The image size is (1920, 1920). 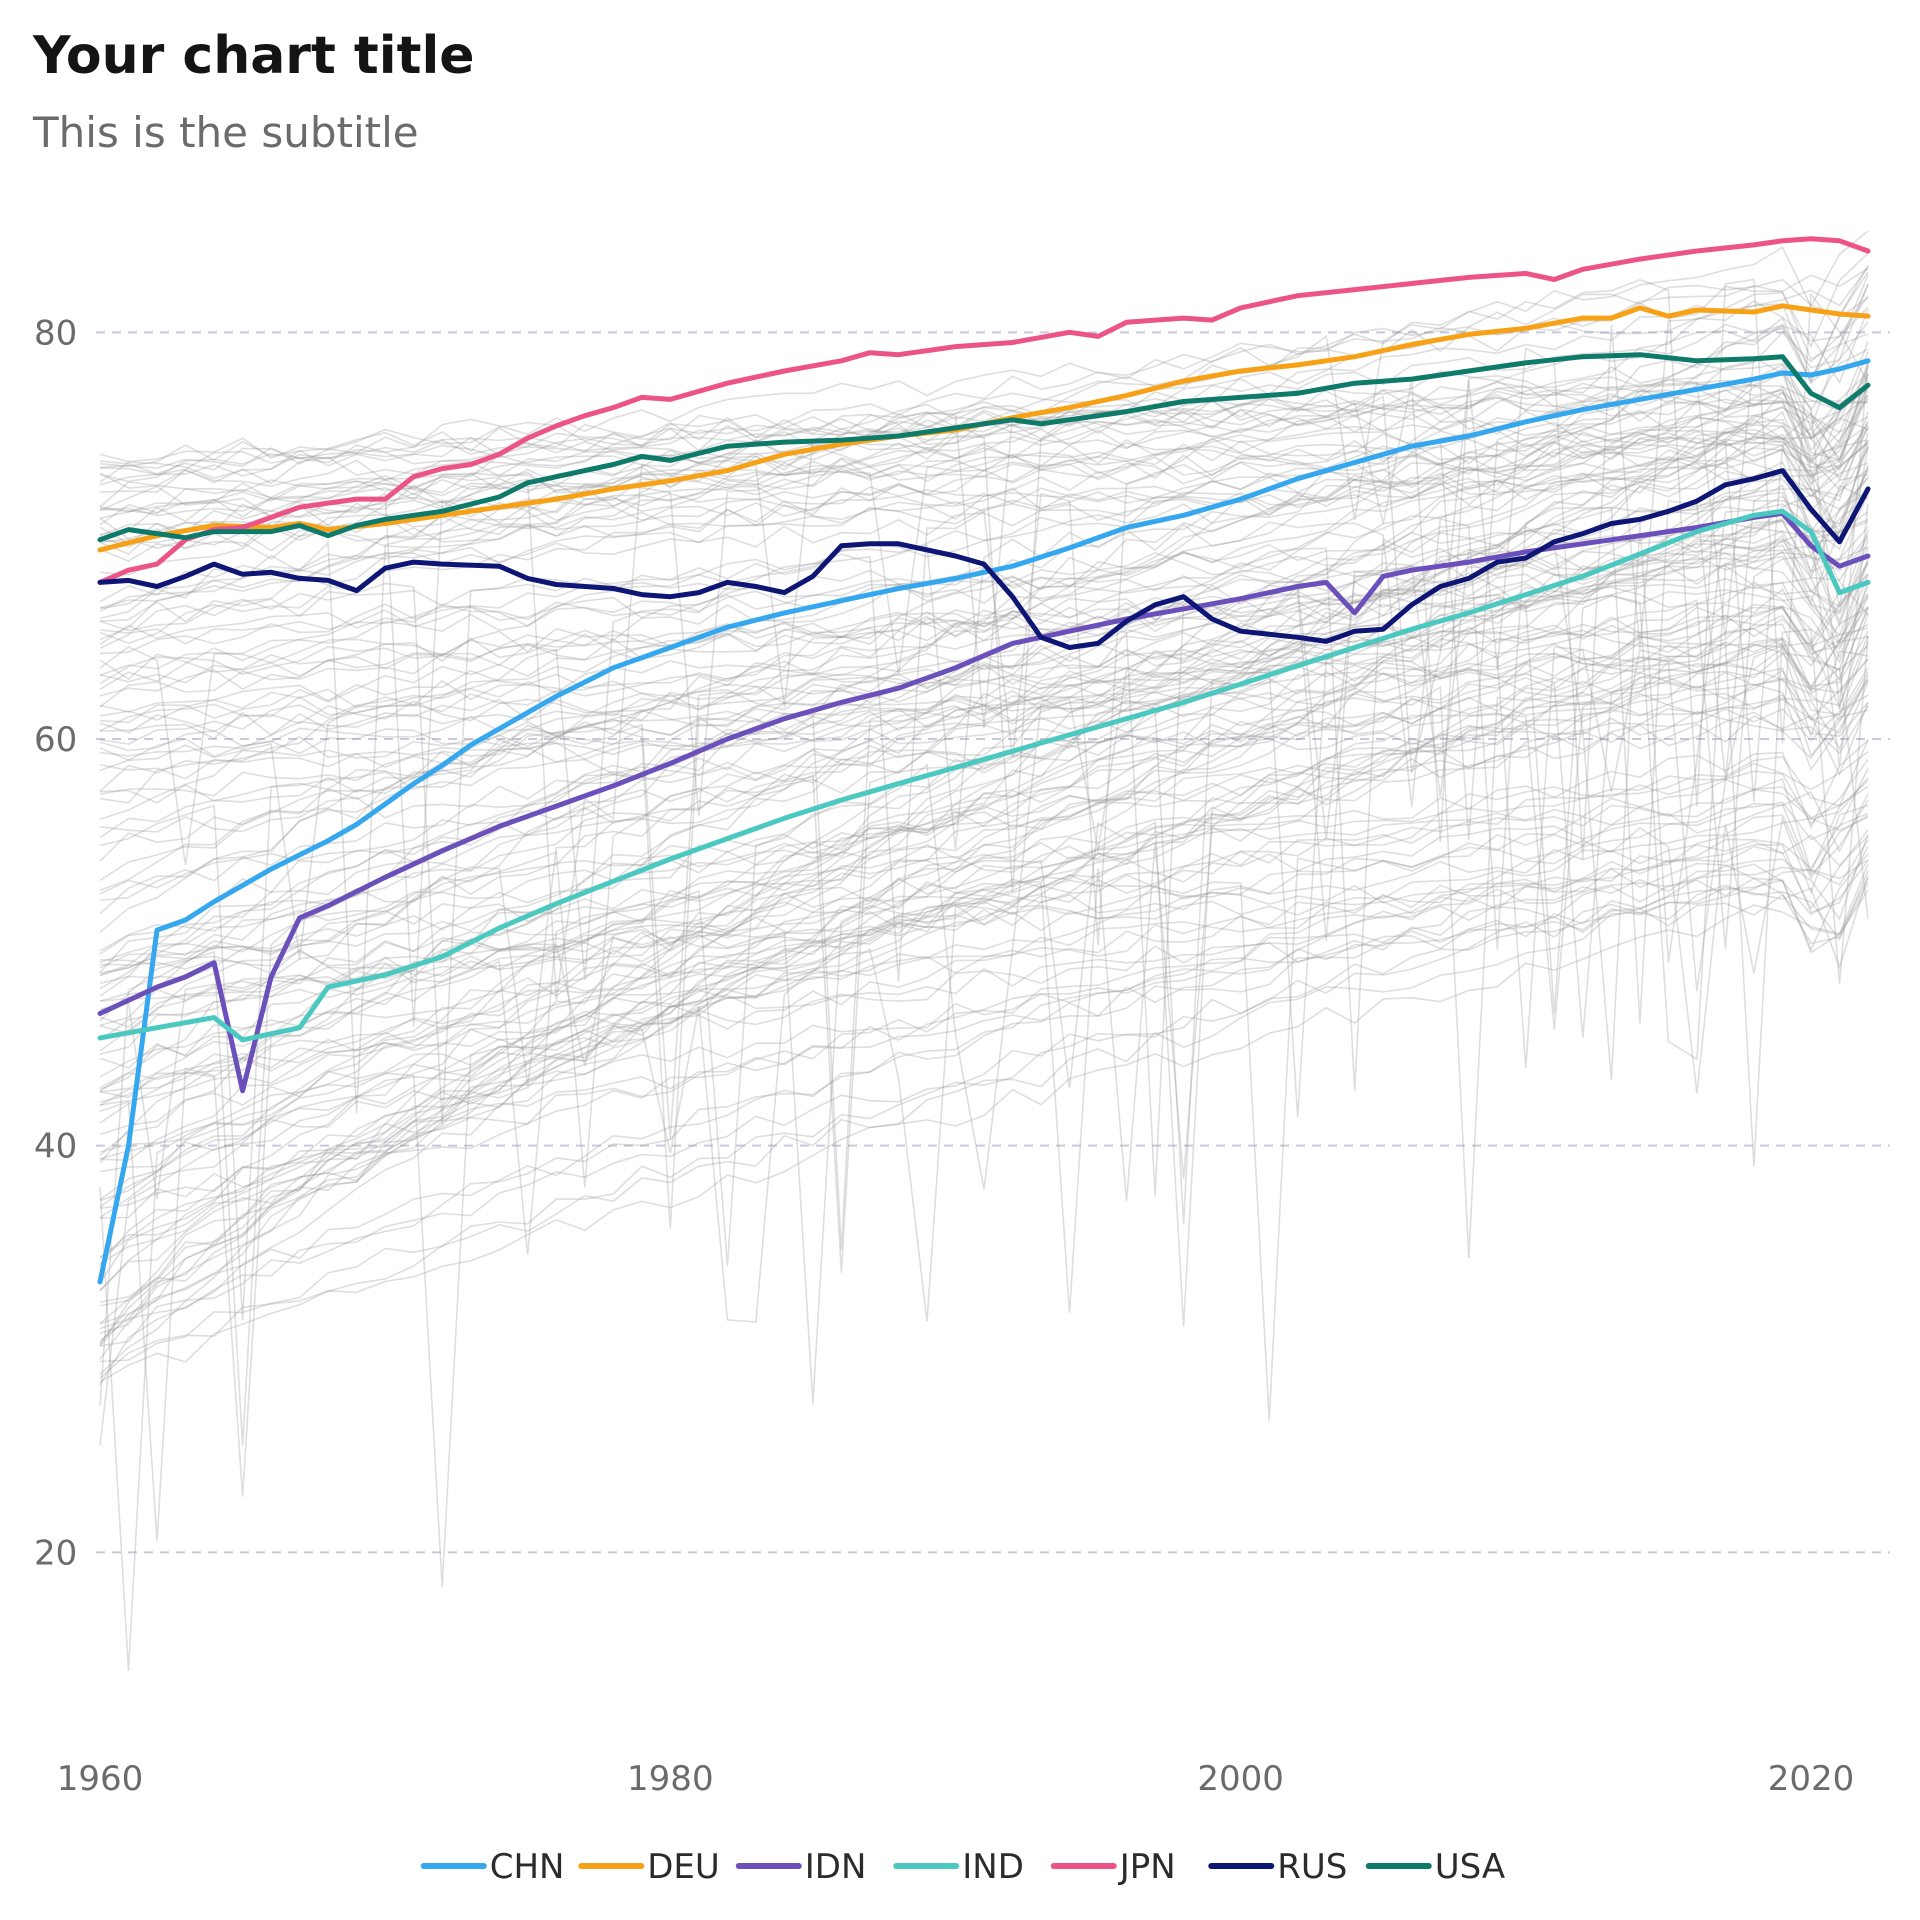 What do you see at coordinates (670, 1779) in the screenshot?
I see `x-tick-label: 1980` at bounding box center [670, 1779].